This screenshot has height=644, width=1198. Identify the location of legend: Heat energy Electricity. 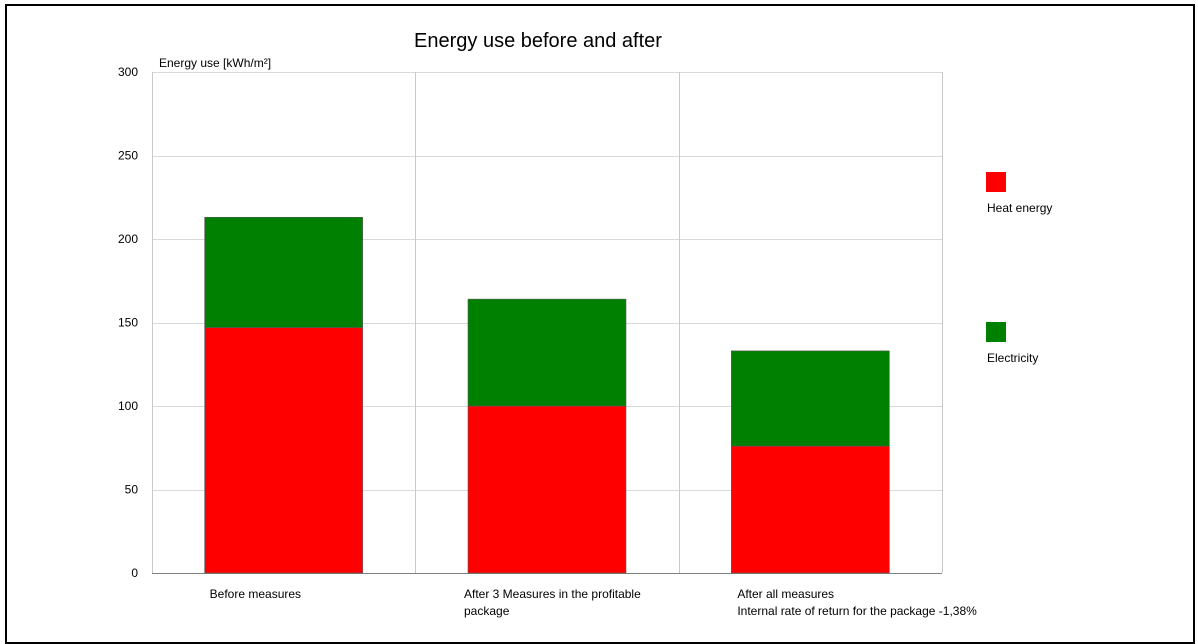
(1019, 268).